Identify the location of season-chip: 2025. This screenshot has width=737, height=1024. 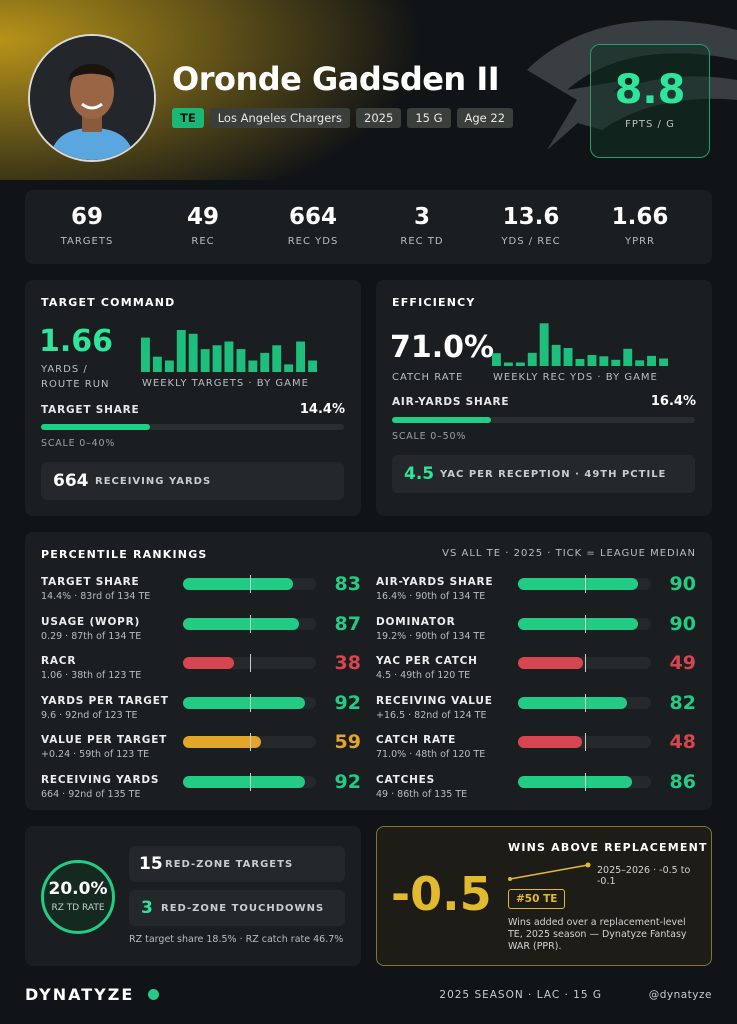
(379, 118).